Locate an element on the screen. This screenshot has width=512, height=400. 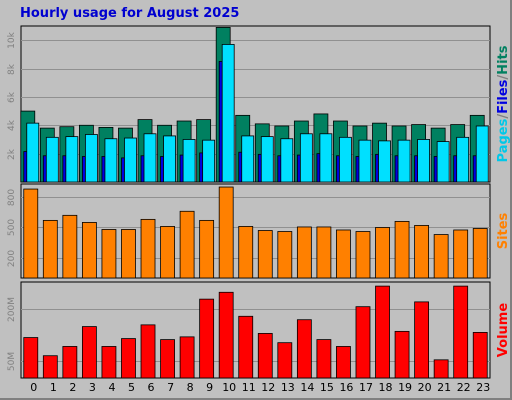
xtick-label-10: 10 is located at coordinates (229, 387).